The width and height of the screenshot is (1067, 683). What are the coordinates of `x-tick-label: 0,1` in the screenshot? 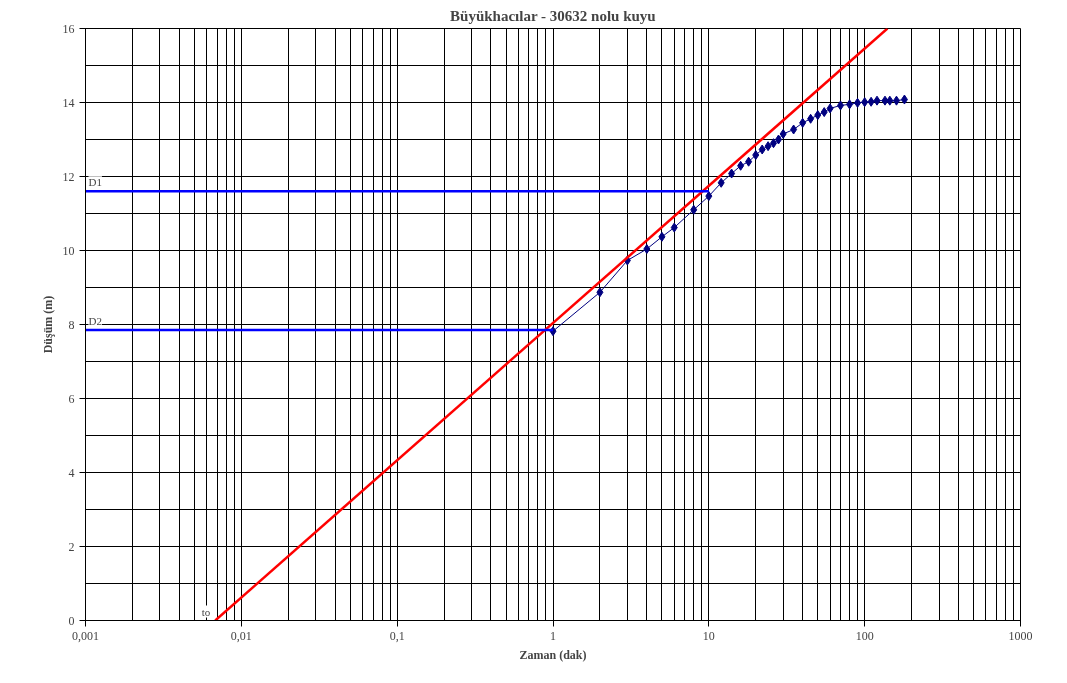 It's located at (397, 635).